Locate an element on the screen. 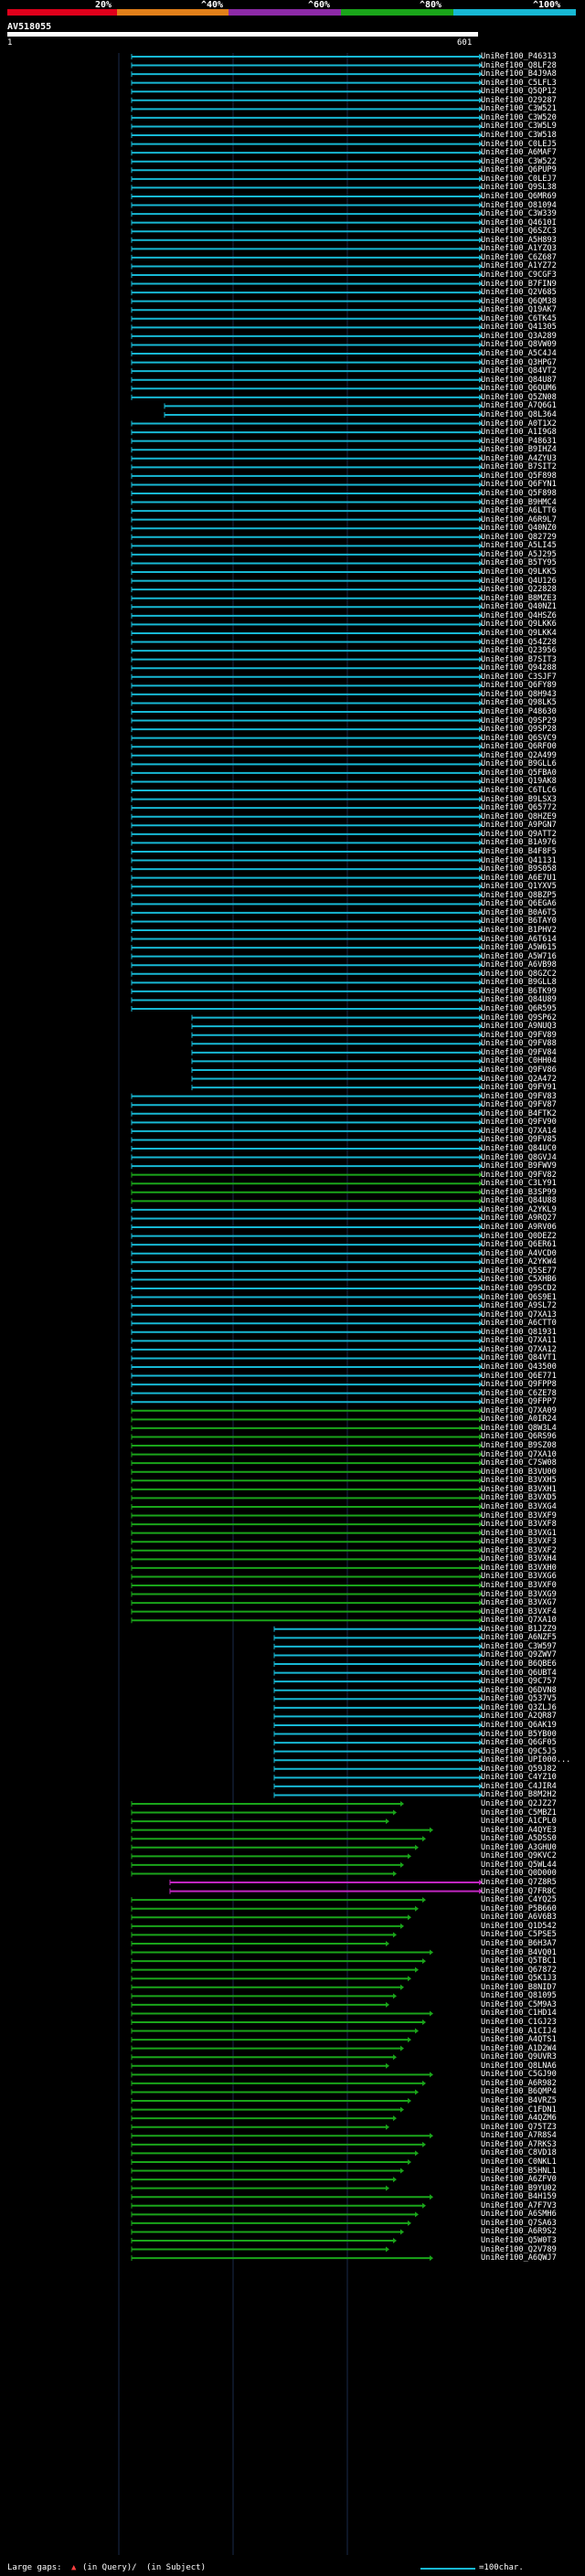 The height and width of the screenshot is (2576, 585). hit-label: UniRef100_B3VU00 is located at coordinates (519, 1472).